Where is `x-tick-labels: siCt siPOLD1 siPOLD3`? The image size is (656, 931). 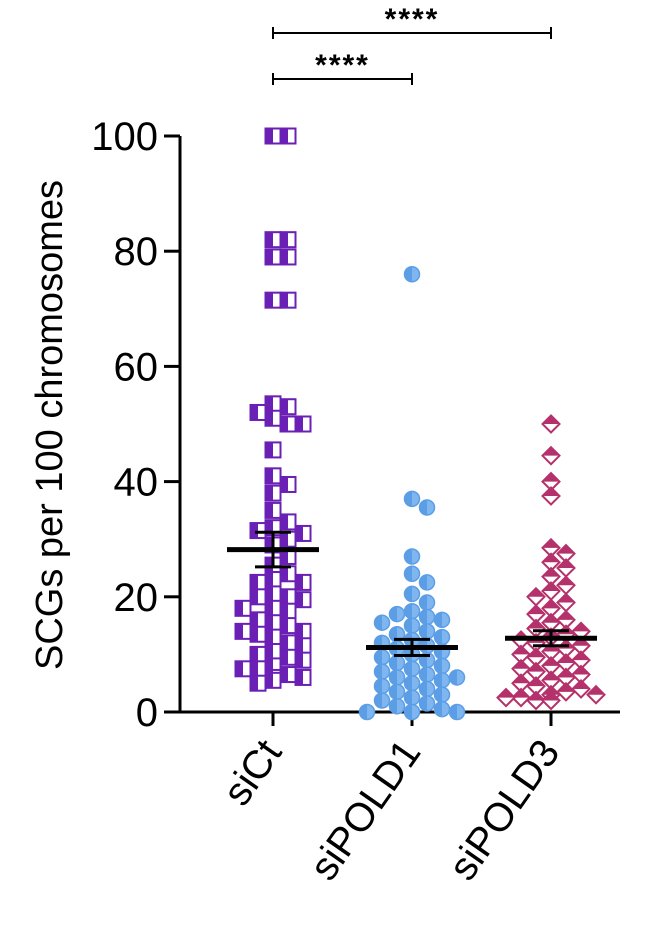 x-tick-labels: siCt siPOLD1 siPOLD3 is located at coordinates (392, 810).